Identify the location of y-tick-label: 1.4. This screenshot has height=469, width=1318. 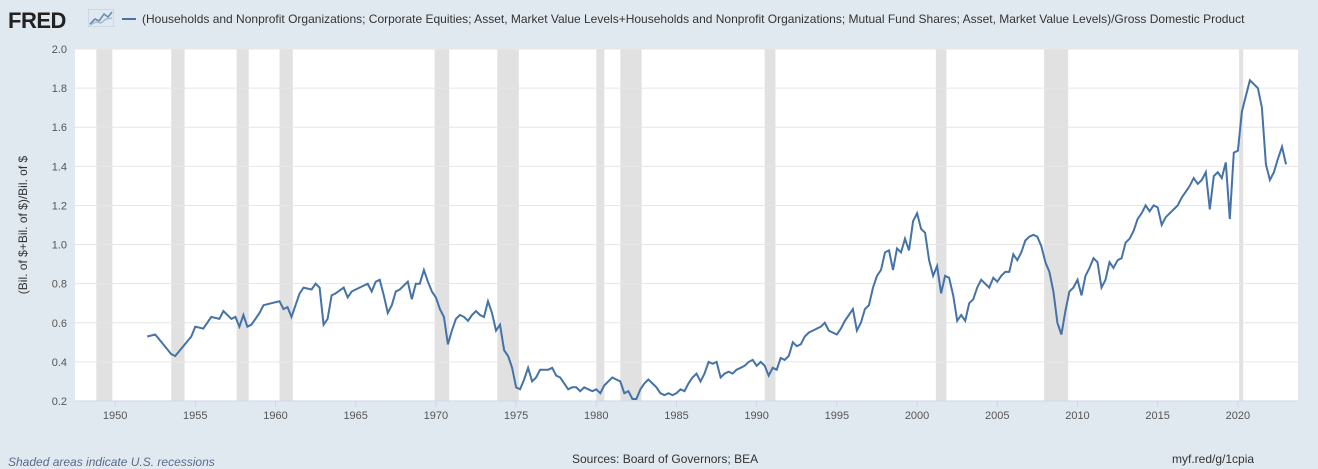
(59, 167).